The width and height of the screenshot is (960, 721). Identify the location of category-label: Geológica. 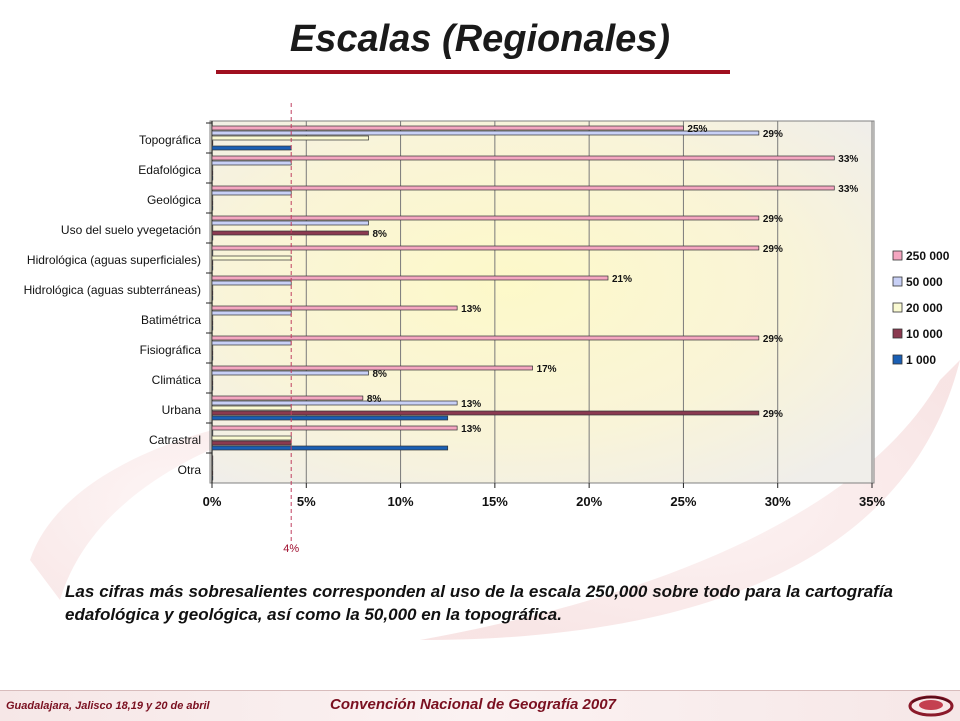
(174, 200).